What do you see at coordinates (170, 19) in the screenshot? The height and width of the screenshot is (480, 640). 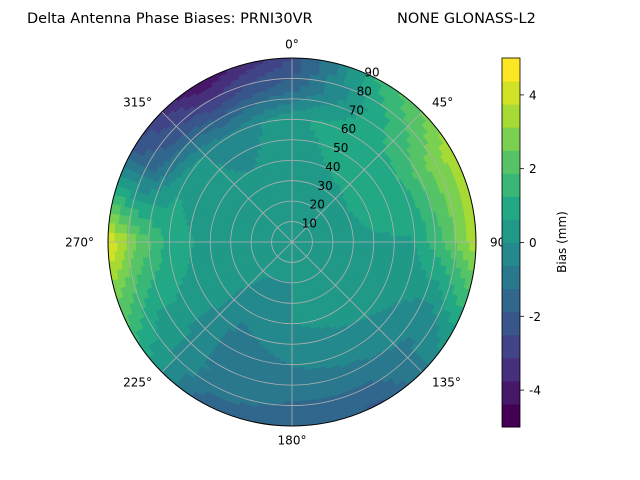 I see `chart-title-left: Delta Antenna Phase Biases: PRNI30VR` at bounding box center [170, 19].